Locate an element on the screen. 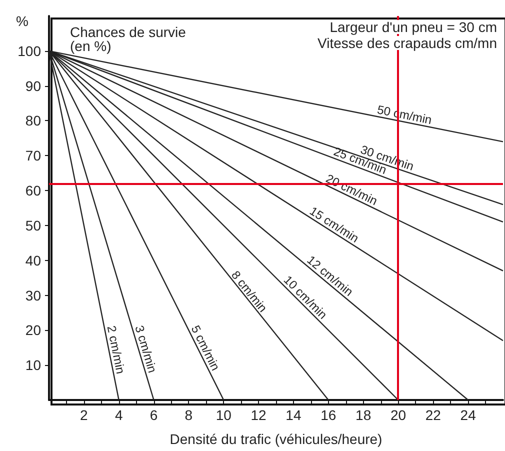 The width and height of the screenshot is (505, 451). annotation: Vitesse des crapauds cm/mn is located at coordinates (408, 43).